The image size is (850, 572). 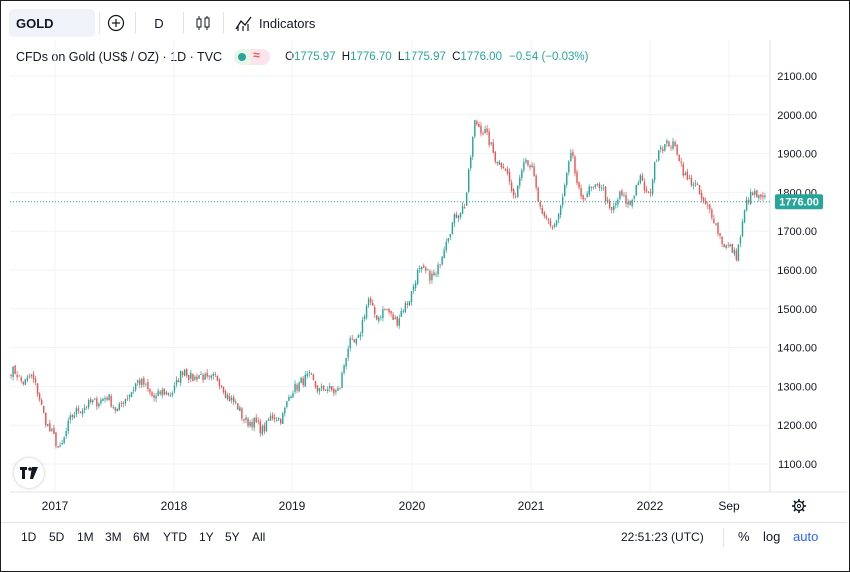 What do you see at coordinates (662, 537) in the screenshot?
I see `utc-clock: 22:51:23 (UTC)` at bounding box center [662, 537].